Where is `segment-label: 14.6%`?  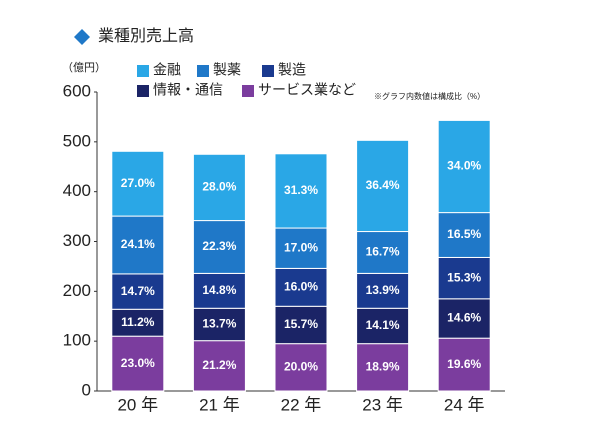 segment-label: 14.6% is located at coordinates (464, 318).